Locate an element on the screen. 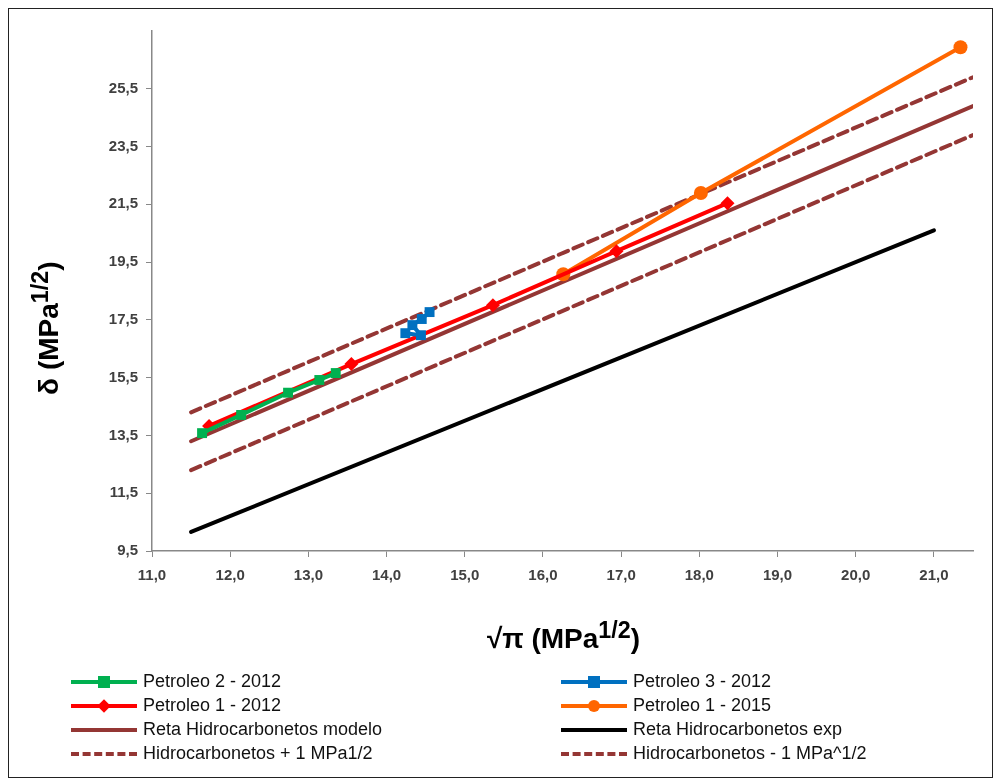 The image size is (1003, 780). y-tick-label: 13,5 is located at coordinates (123, 434).